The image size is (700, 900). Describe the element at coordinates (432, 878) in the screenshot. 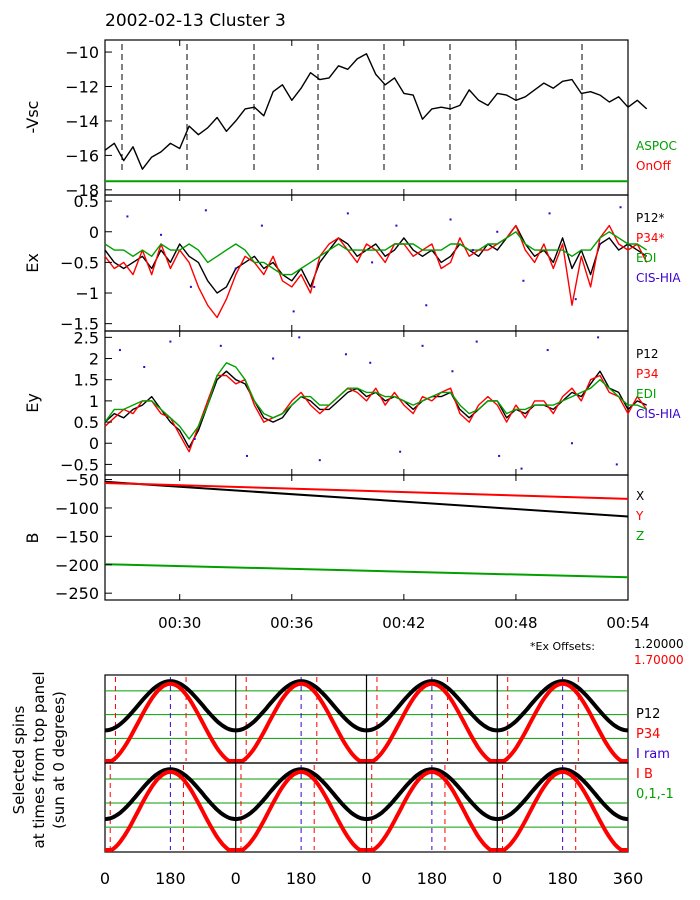

I see `spins-angle-label-5: 180` at that location.